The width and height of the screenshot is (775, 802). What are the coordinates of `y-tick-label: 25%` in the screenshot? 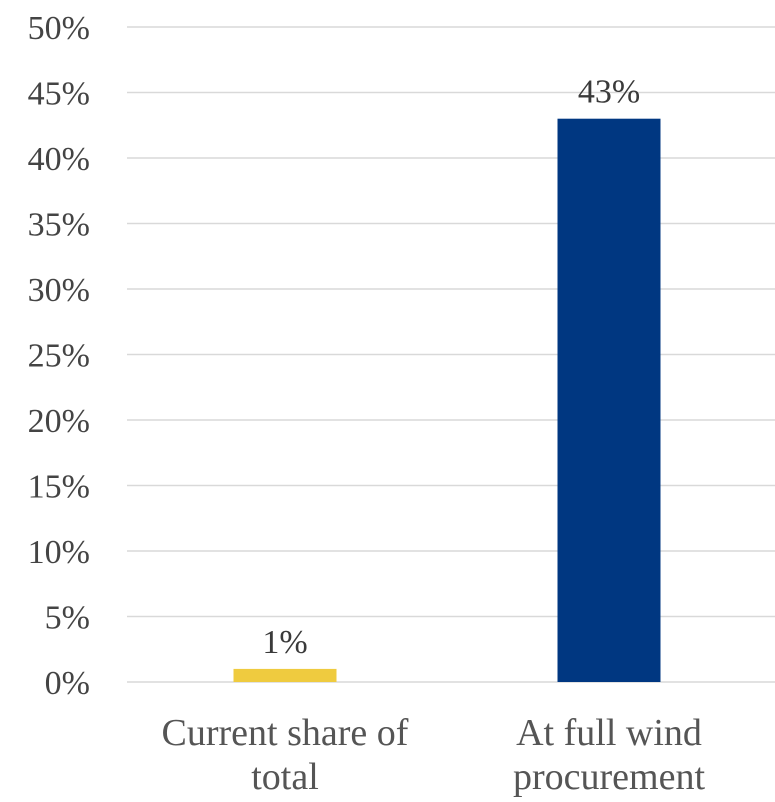 It's located at (59, 356).